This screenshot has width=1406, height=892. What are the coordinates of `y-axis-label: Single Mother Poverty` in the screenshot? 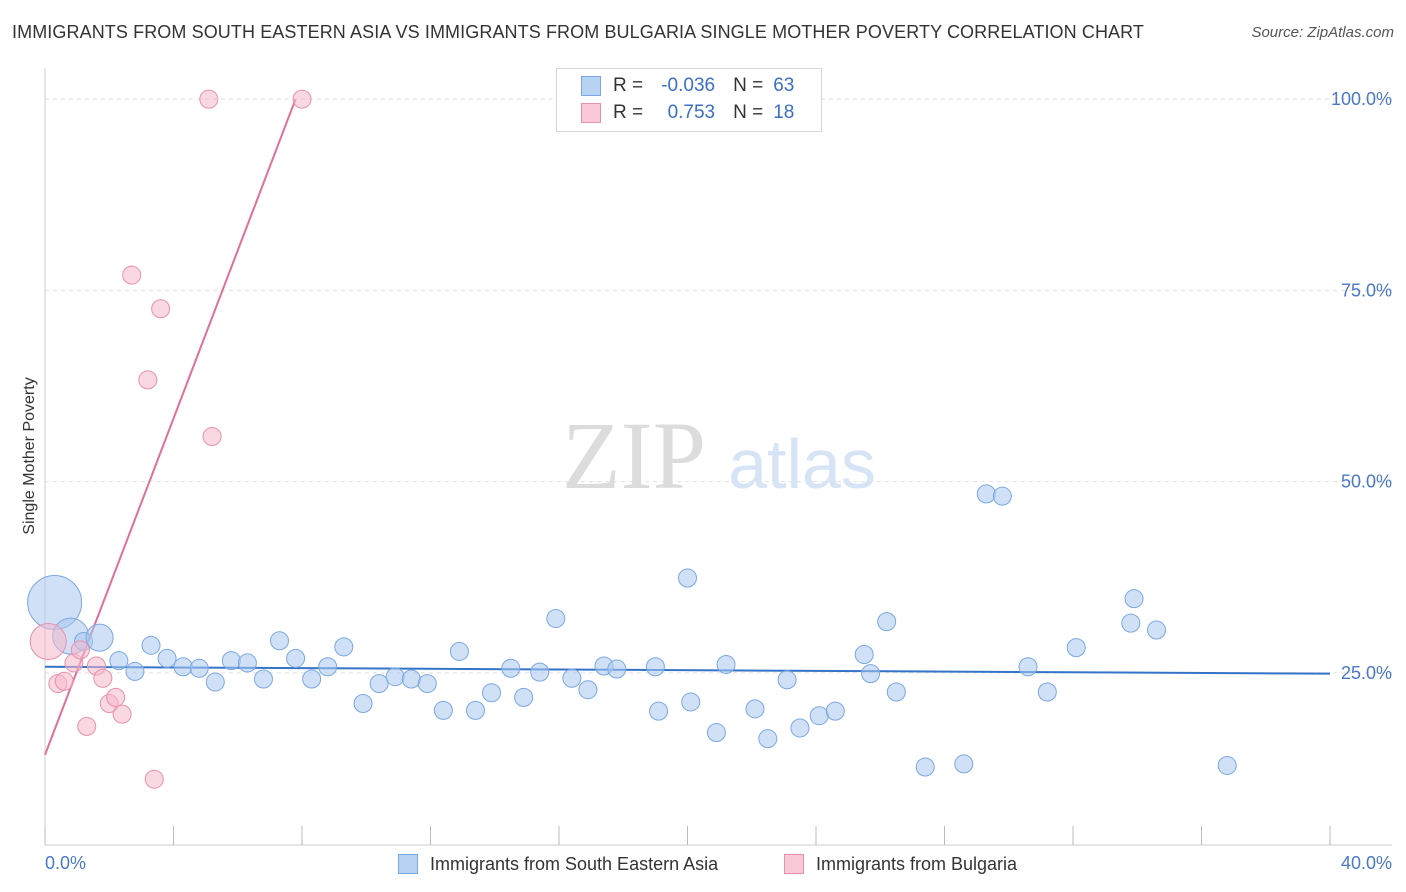 It's located at (29, 455).